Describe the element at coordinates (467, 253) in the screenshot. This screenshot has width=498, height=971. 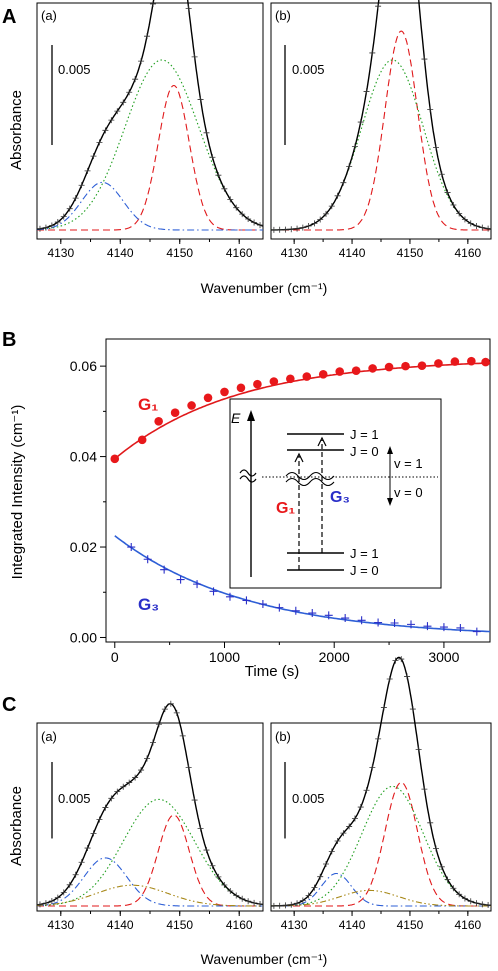
I see `x-tick-label: 4160` at that location.